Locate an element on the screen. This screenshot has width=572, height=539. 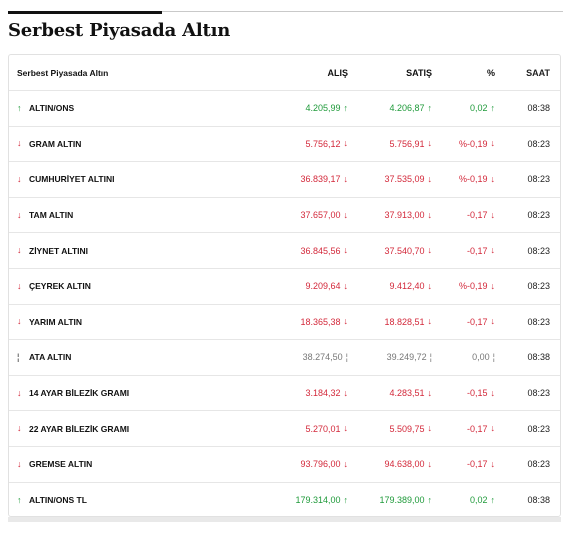
row-alis-value: 5.270,01 is located at coordinates (323, 428).